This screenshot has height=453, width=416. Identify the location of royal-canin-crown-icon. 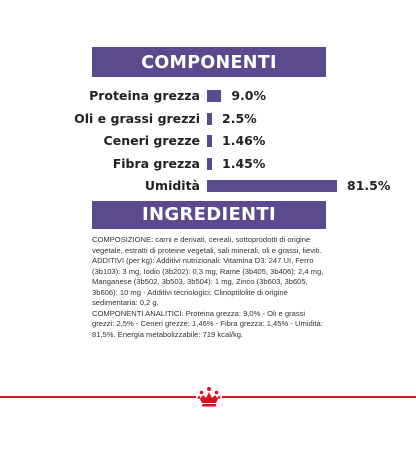
(209, 397).